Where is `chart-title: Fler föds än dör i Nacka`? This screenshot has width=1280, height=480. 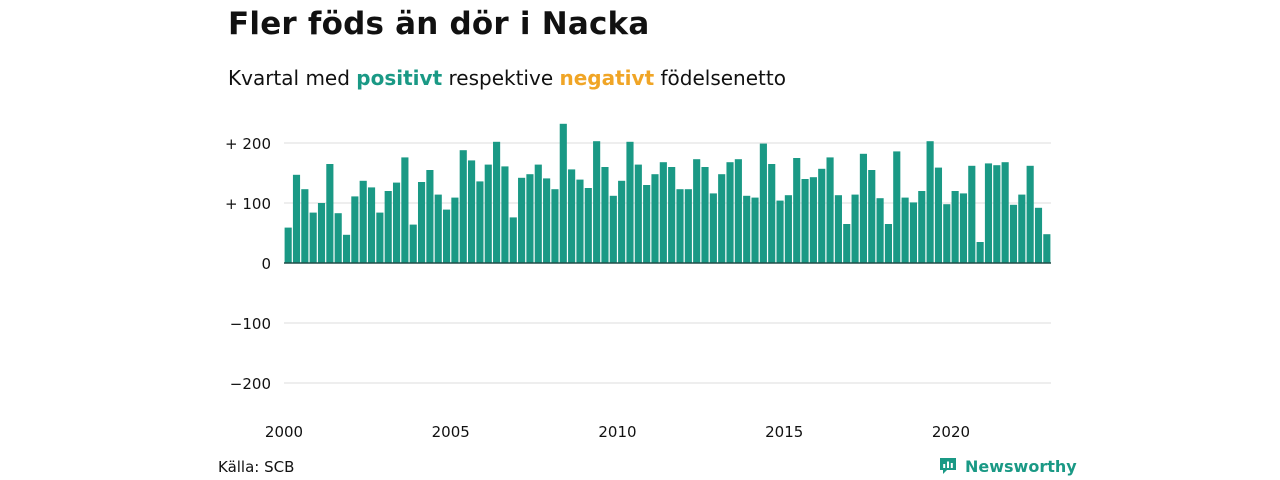
chart-title: Fler föds än dör i Nacka is located at coordinates (439, 24).